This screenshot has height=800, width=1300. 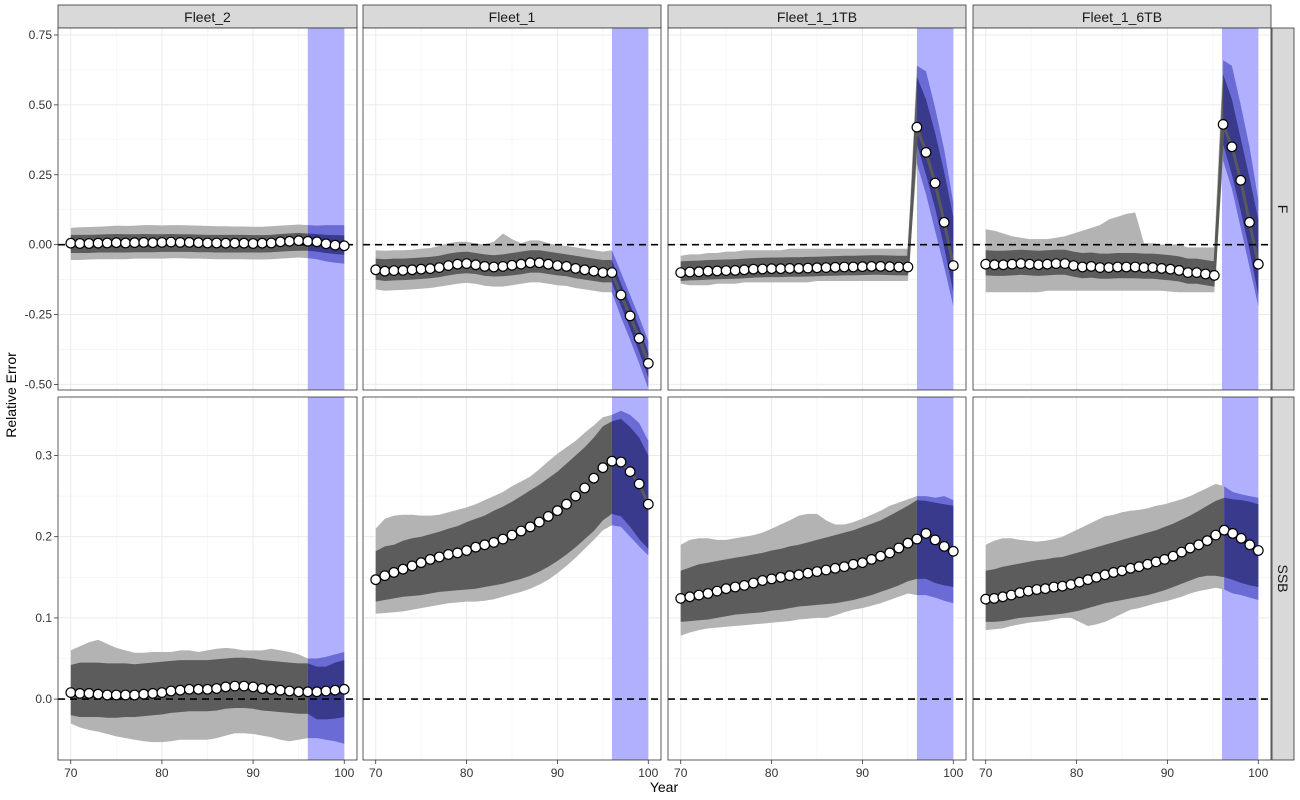 I want to click on x-tick-label: 80, so click(x=467, y=773).